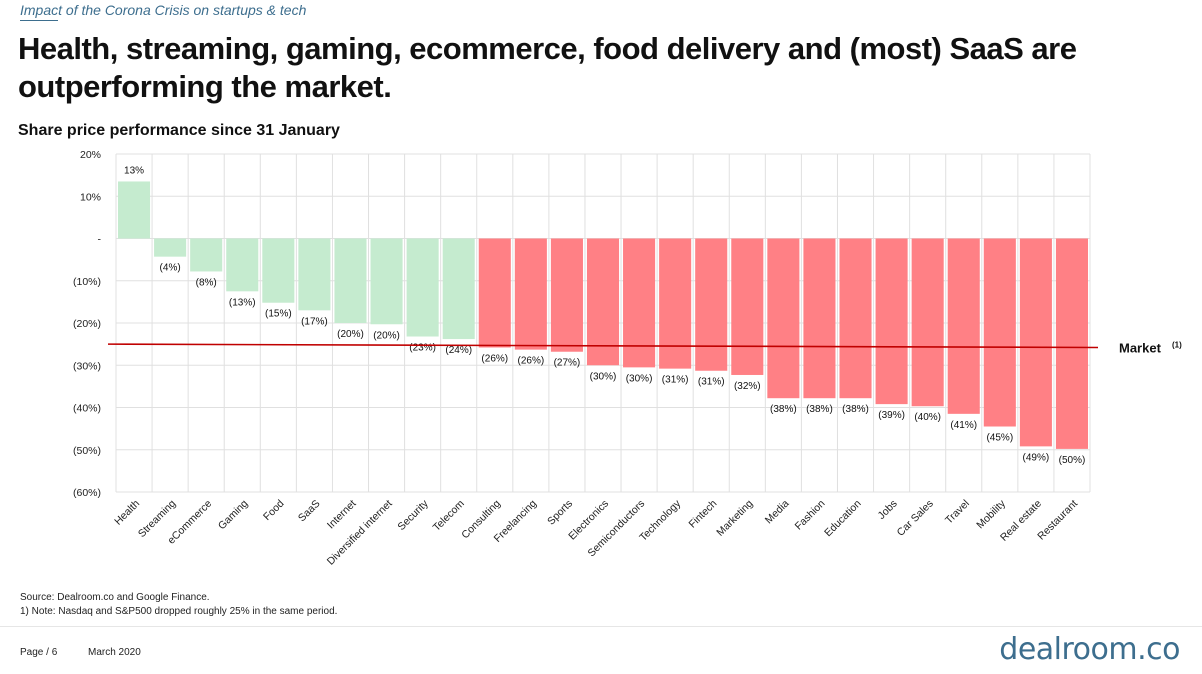 The image size is (1202, 674). What do you see at coordinates (90, 155) in the screenshot?
I see `y-tick-label: 20%` at bounding box center [90, 155].